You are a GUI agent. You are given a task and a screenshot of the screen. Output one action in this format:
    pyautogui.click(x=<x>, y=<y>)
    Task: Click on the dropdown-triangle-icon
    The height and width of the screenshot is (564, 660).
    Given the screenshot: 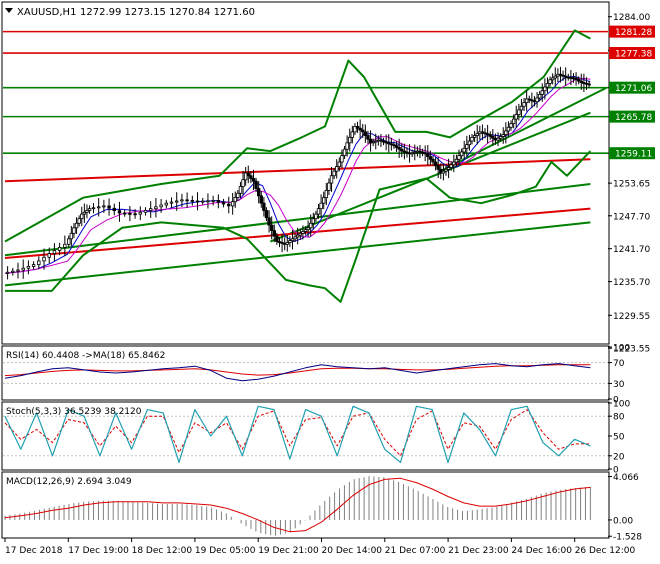 What is the action you would take?
    pyautogui.click(x=9, y=10)
    